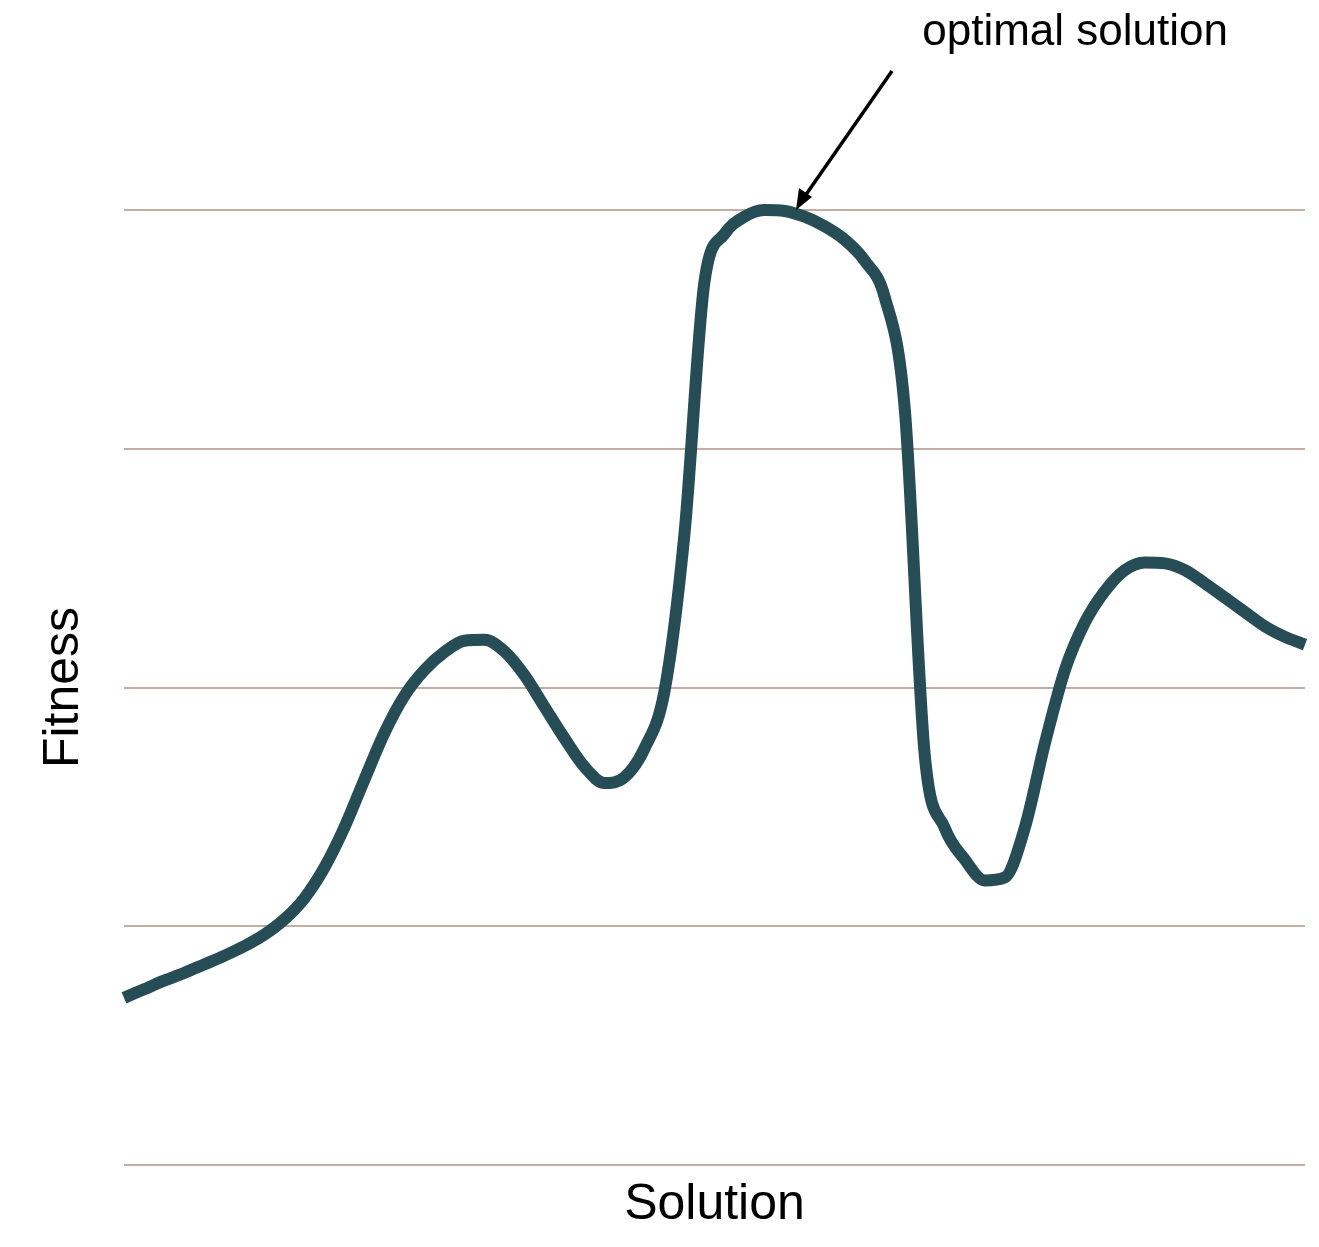 This screenshot has width=1319, height=1247. I want to click on x-axis-title: Solution, so click(714, 1201).